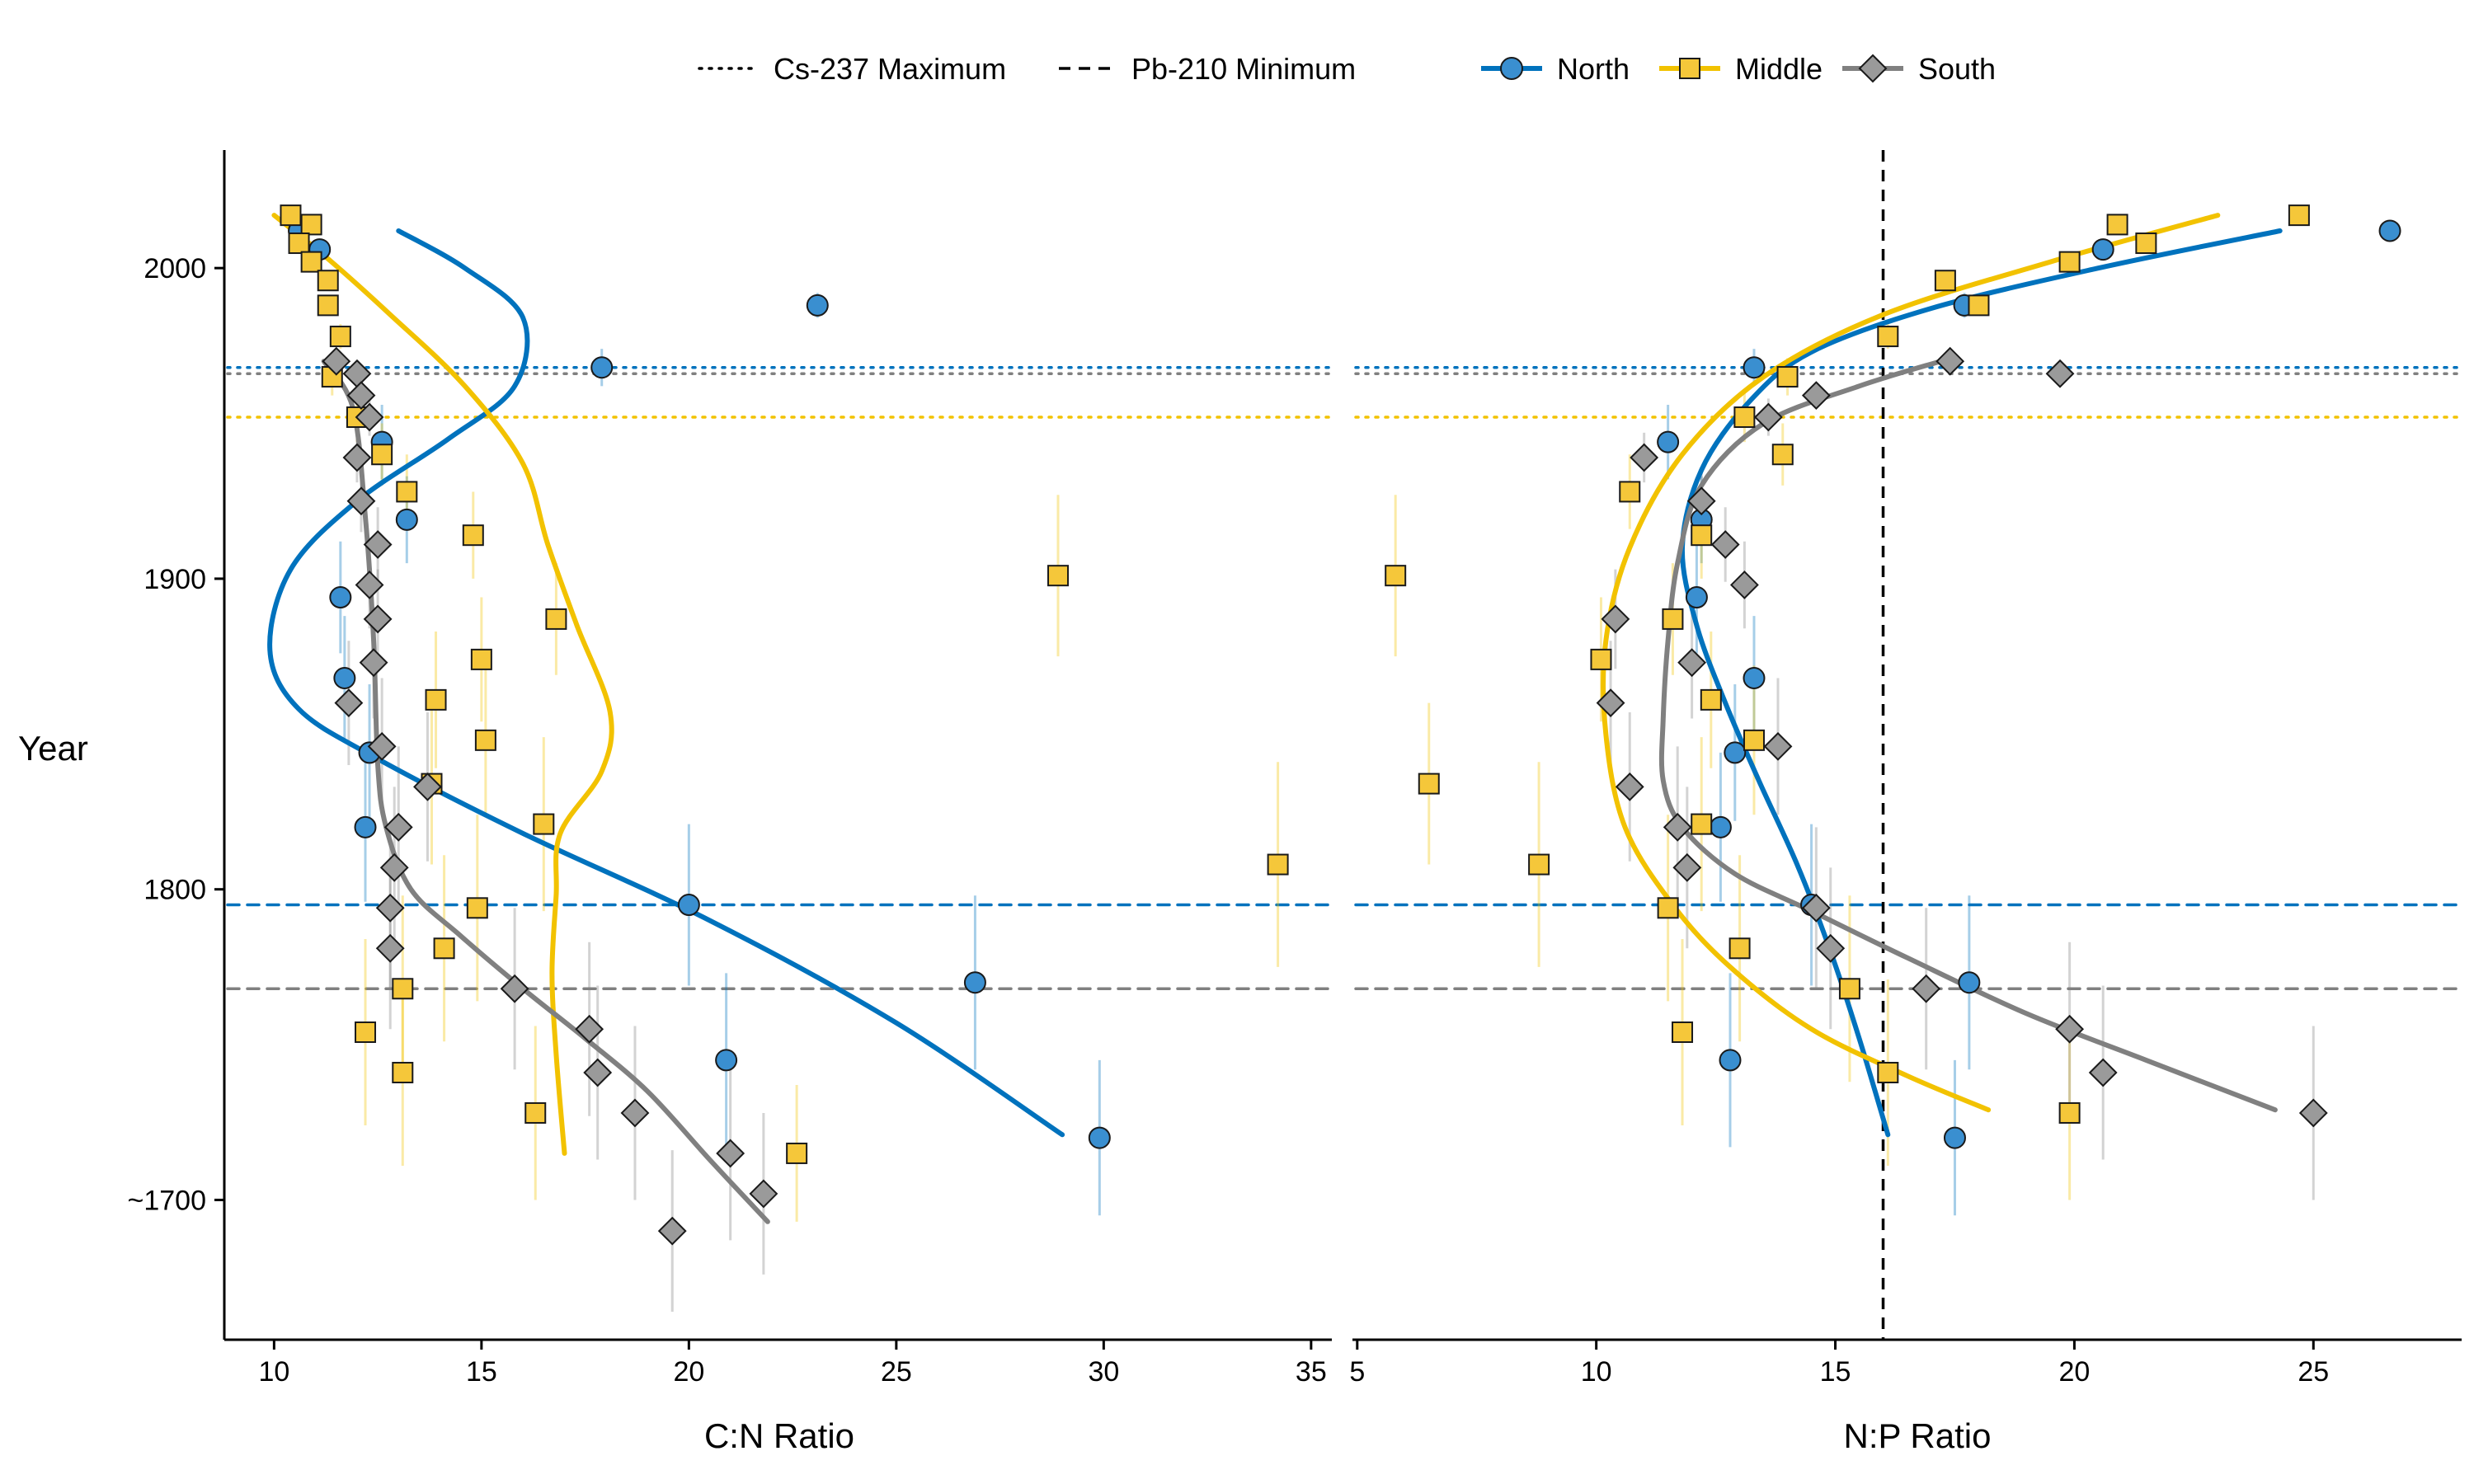  I want to click on legend-label-cs237: Cs-237 Maximum, so click(890, 69).